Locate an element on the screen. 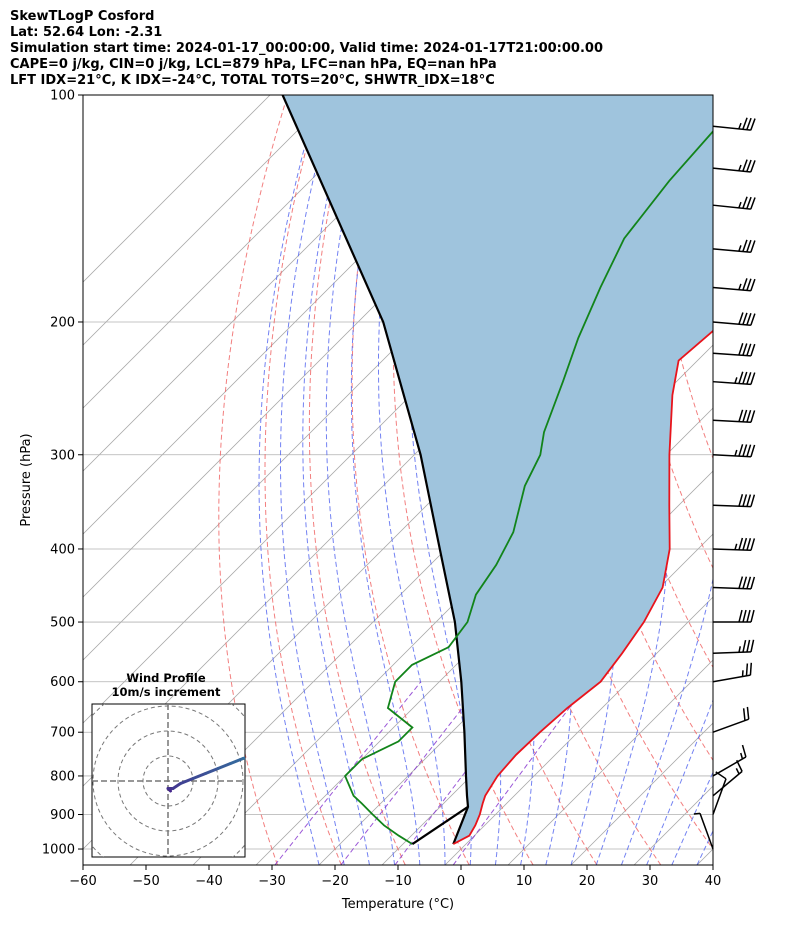  hodograph-title: Wind Profile 10m/s increment is located at coordinates (166, 685).